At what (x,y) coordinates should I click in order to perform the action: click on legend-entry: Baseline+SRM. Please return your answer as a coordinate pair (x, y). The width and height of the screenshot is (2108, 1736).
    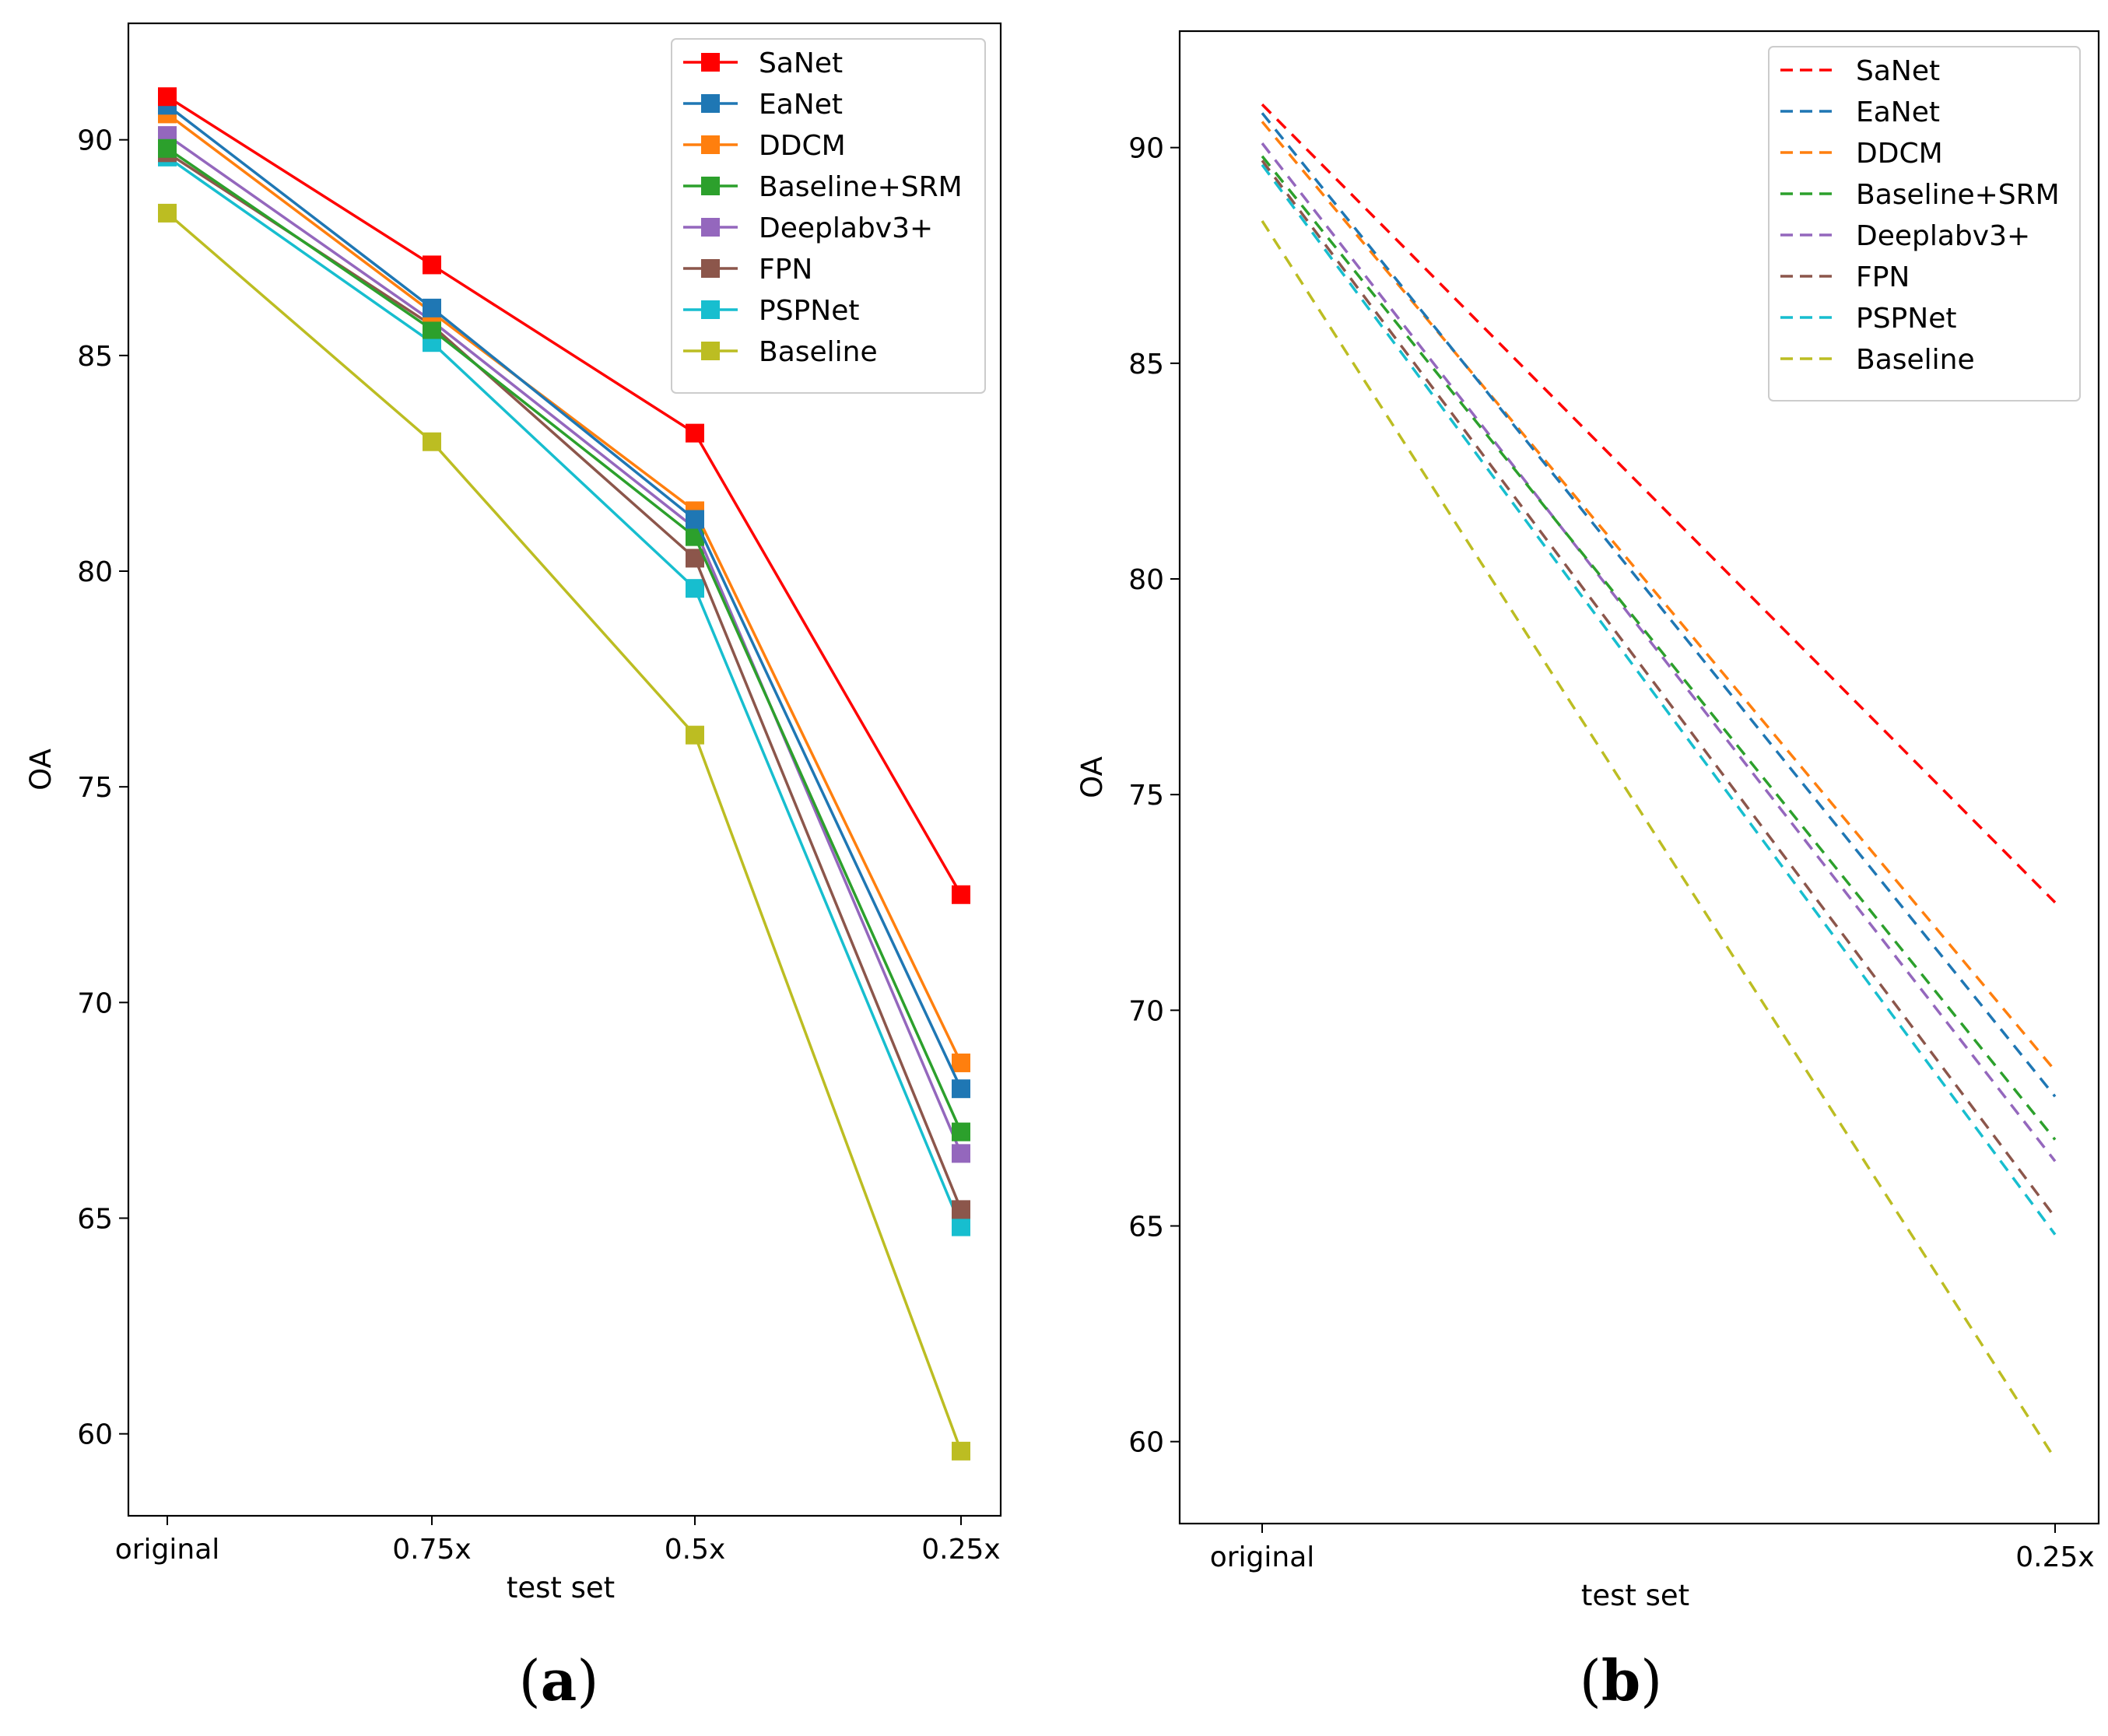
    Looking at the image, I should click on (823, 187).